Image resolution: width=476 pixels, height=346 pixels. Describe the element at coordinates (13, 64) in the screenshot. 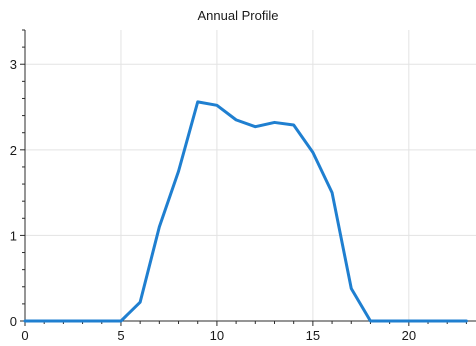

I see `y-tick-label: 3` at that location.